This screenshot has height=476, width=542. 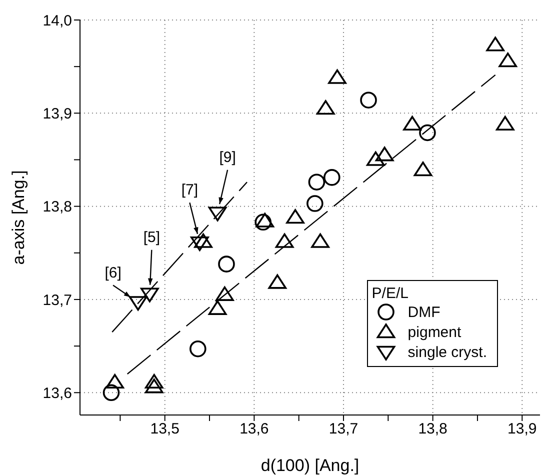 I want to click on annotation: [6], so click(x=113, y=273).